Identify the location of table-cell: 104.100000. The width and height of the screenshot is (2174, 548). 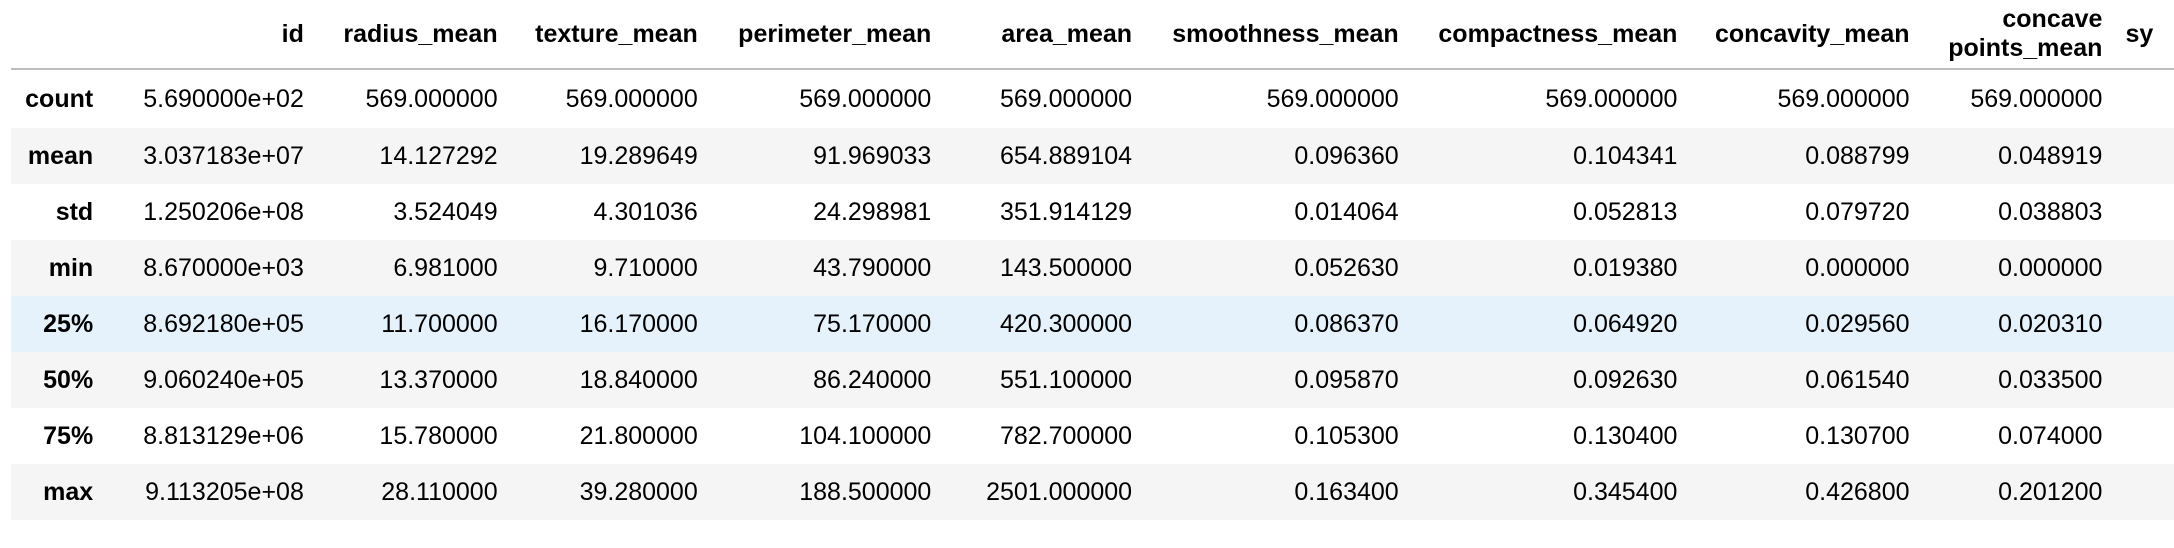
(865, 435).